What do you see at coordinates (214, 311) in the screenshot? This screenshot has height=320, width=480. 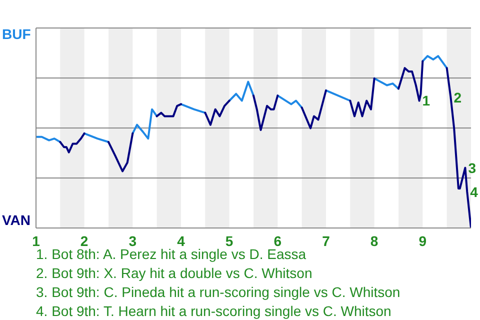 I see `text: 4. Bot 9th: T. Hearn hit a run-scoring single vs C. Whitson` at bounding box center [214, 311].